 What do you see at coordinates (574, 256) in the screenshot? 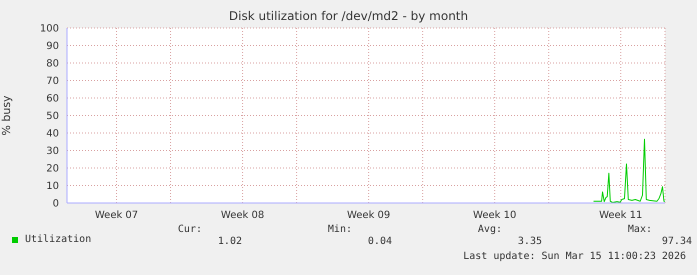
I see `text: Last update: Sun Mar 15 11:00:23 2026` at bounding box center [574, 256].